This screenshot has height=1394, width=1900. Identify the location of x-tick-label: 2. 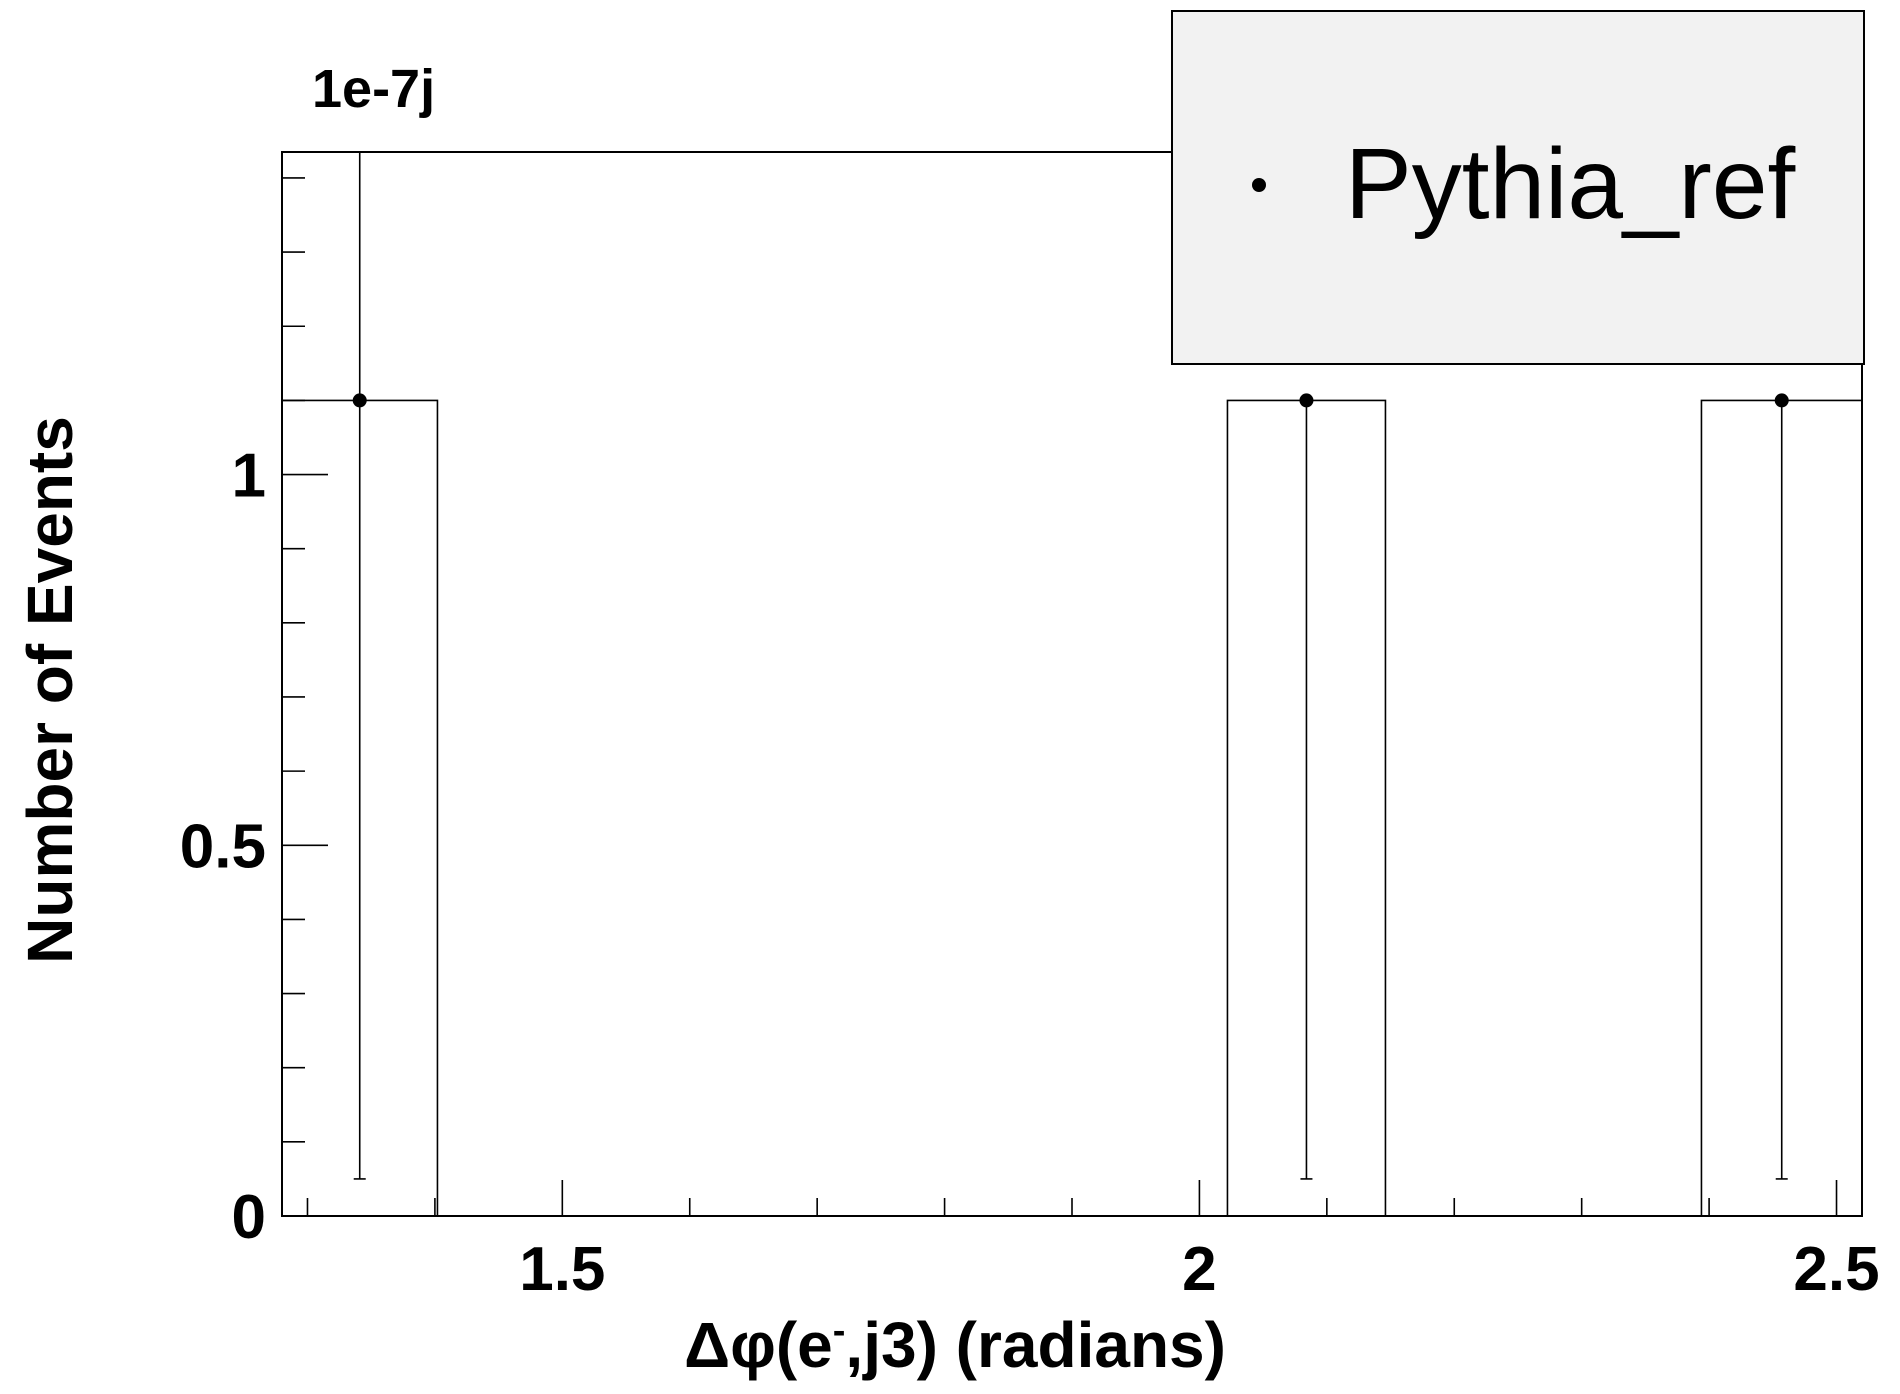
(1199, 1269).